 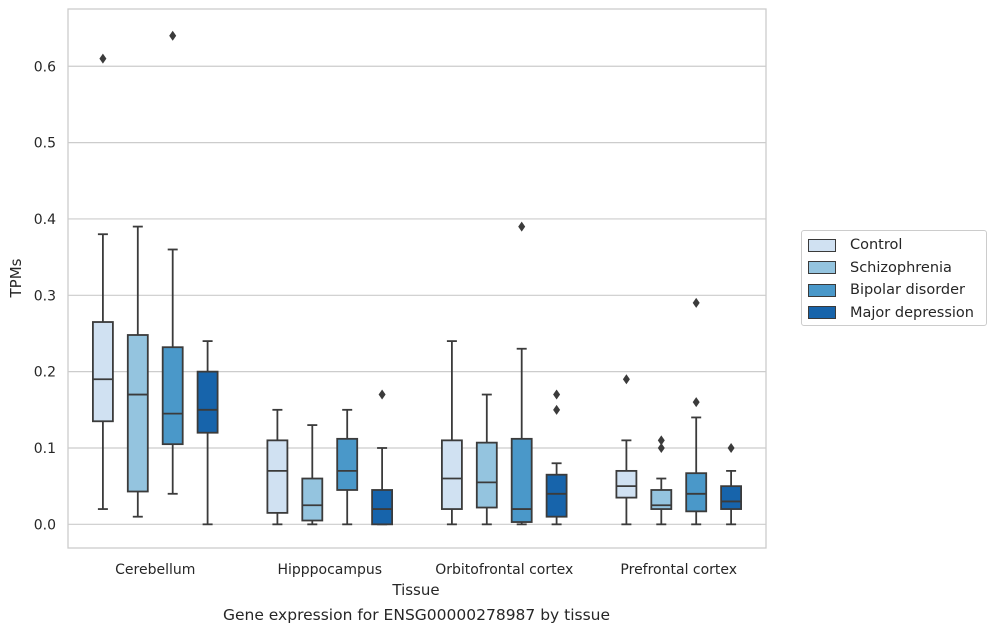 I want to click on y-tick-label: 0.4, so click(x=45, y=220).